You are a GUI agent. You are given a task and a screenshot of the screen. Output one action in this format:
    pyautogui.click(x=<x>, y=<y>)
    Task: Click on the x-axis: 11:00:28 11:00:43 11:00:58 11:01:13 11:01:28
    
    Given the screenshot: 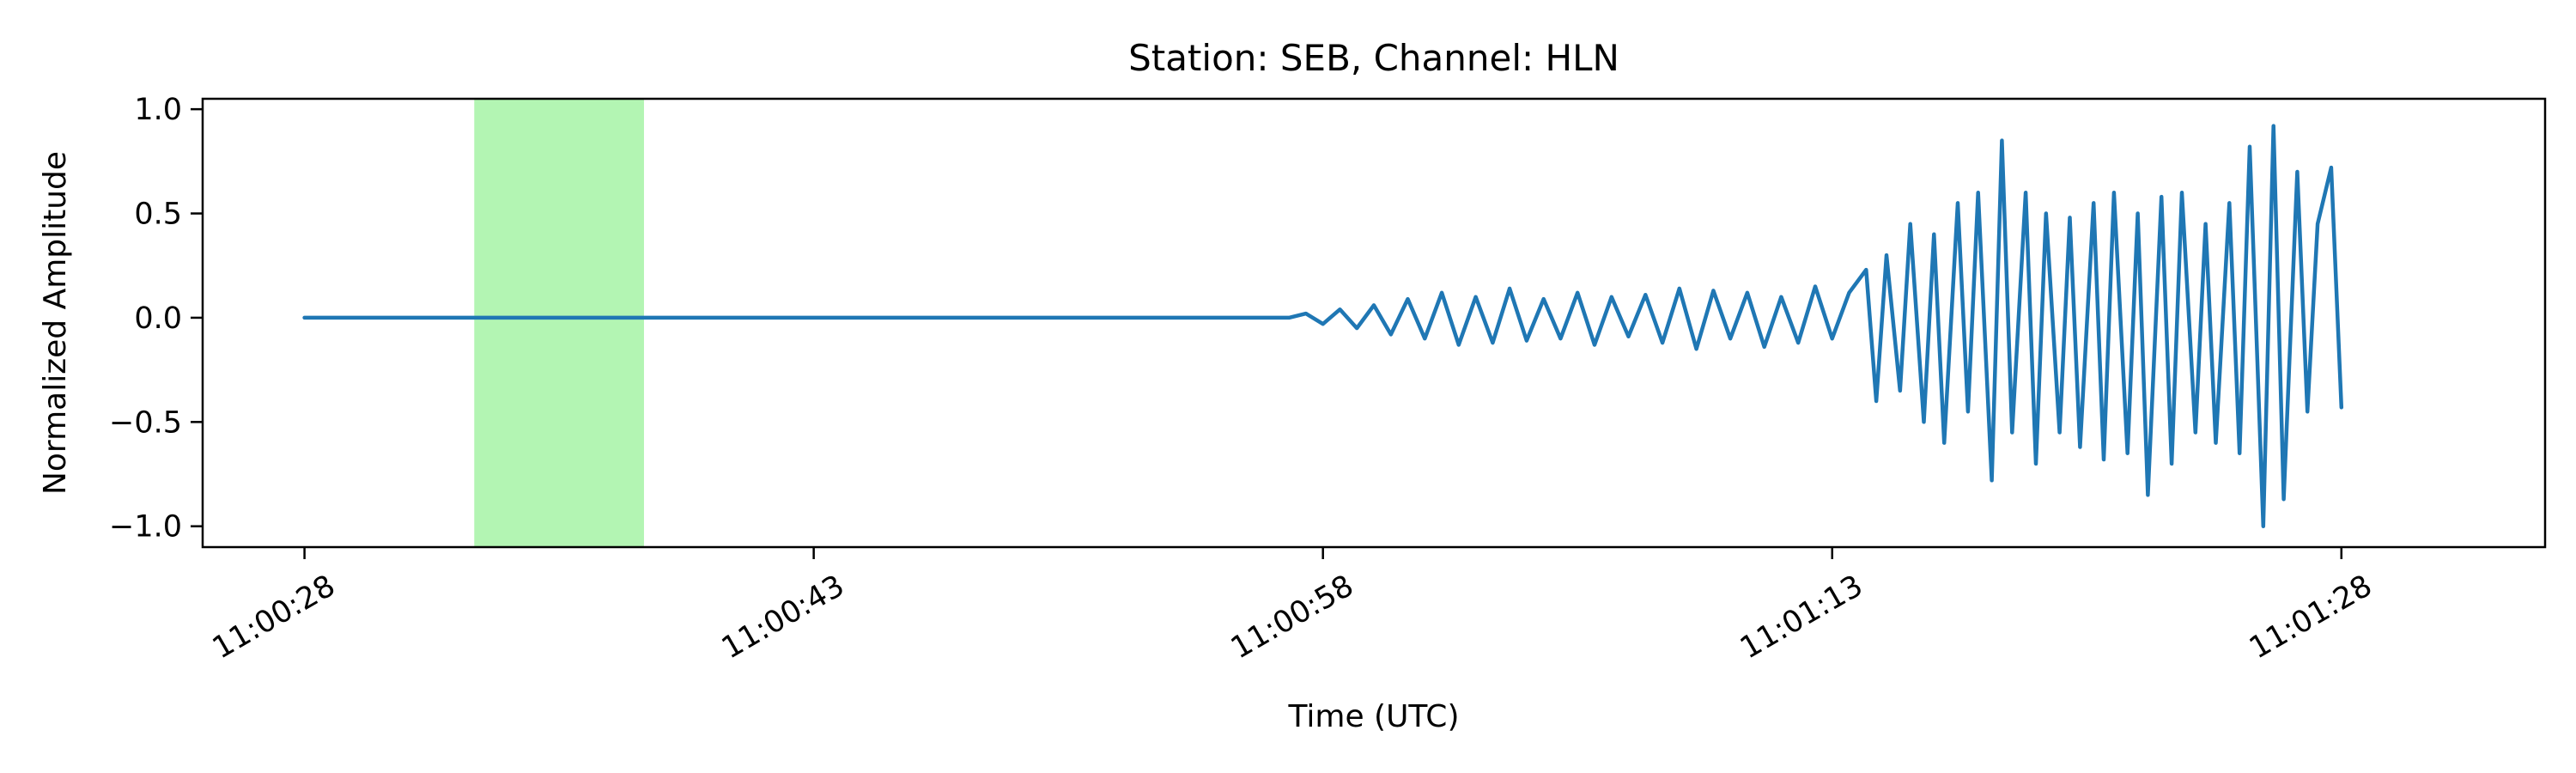 What is the action you would take?
    pyautogui.click(x=1292, y=606)
    